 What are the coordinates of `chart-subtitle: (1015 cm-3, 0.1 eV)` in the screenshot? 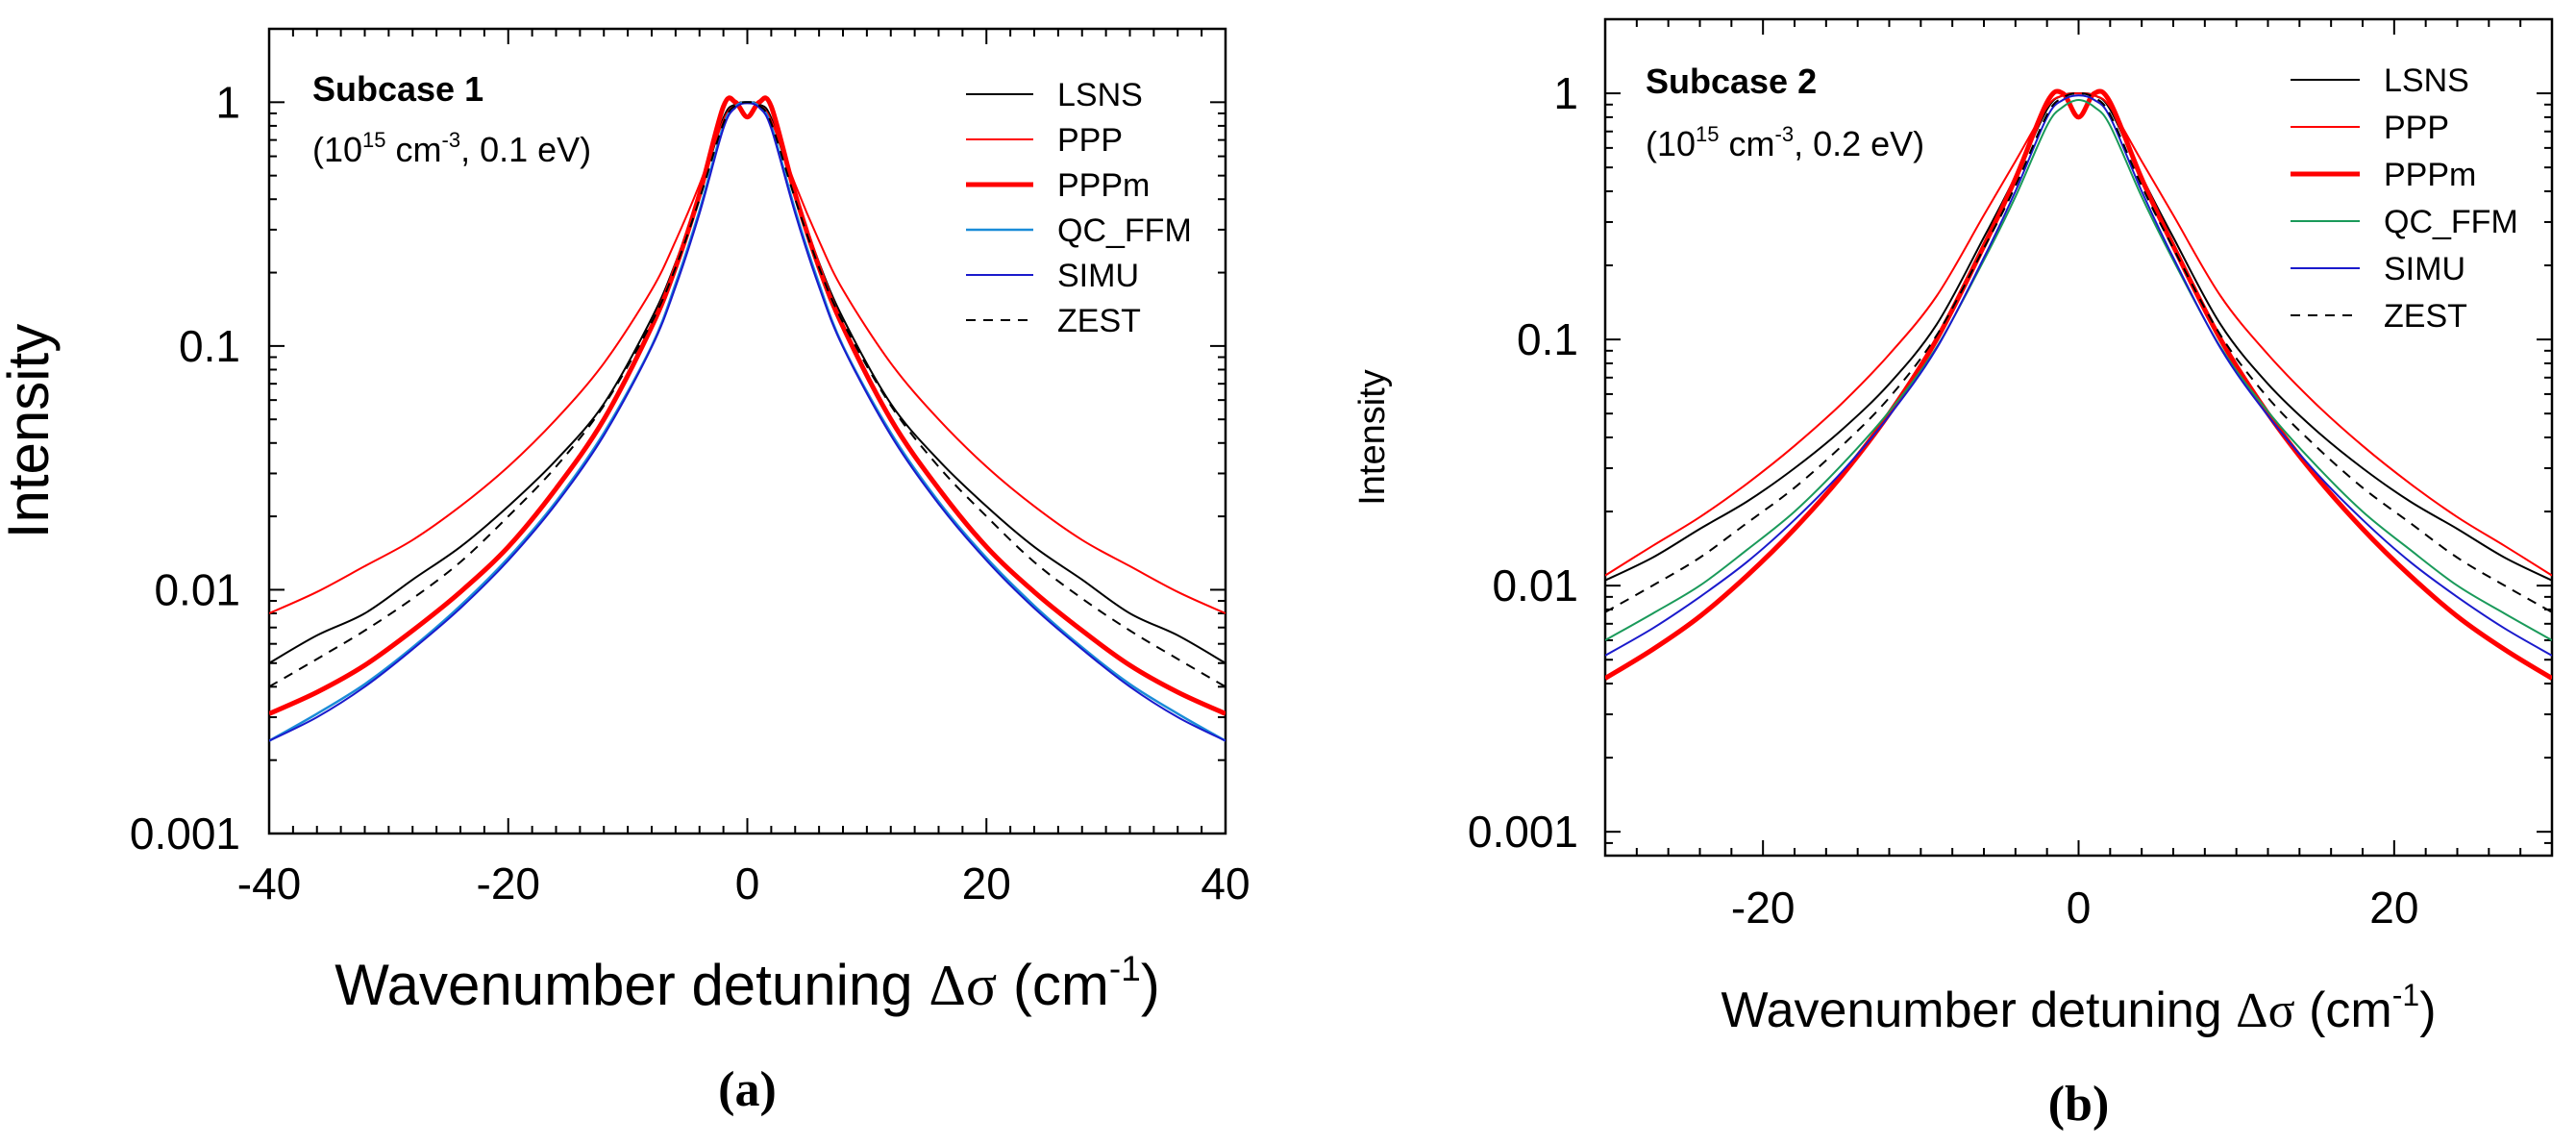 It's located at (452, 148).